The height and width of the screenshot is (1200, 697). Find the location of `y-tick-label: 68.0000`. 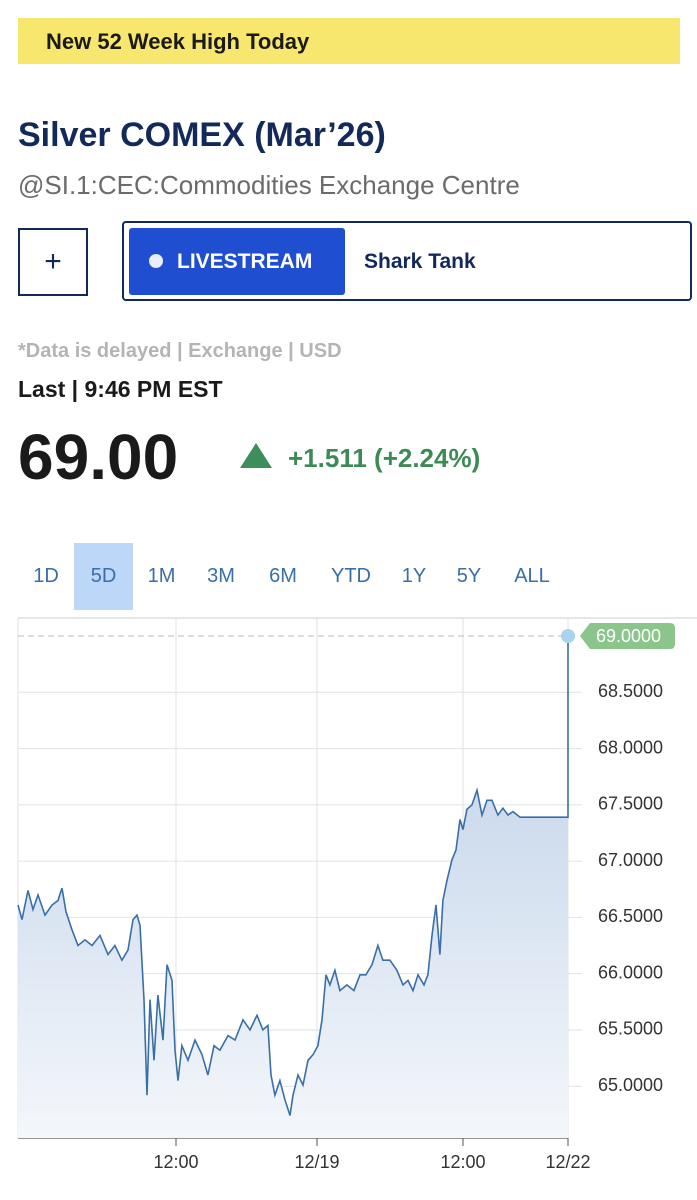

y-tick-label: 68.0000 is located at coordinates (630, 747).